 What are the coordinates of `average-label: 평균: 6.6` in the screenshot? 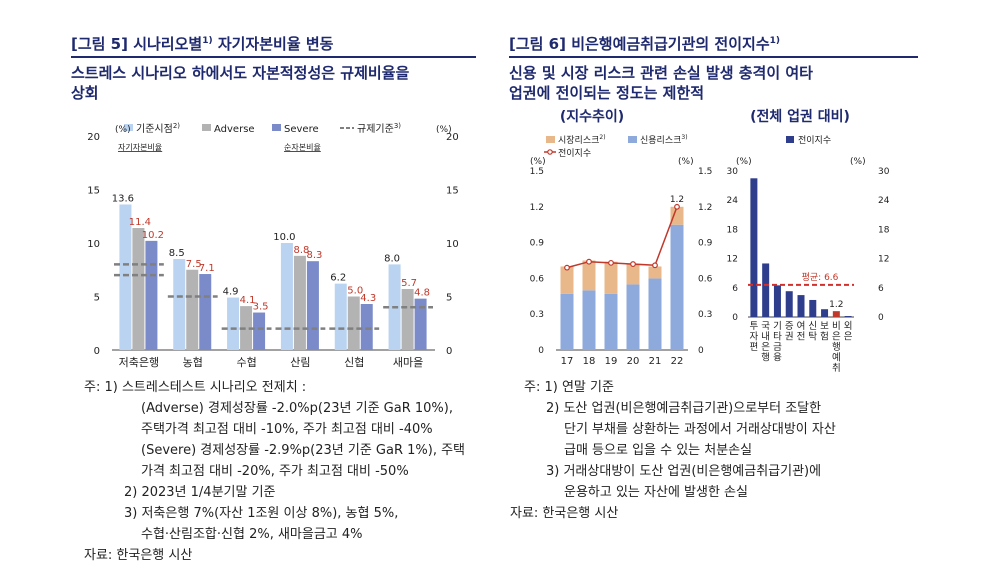 It's located at (820, 277).